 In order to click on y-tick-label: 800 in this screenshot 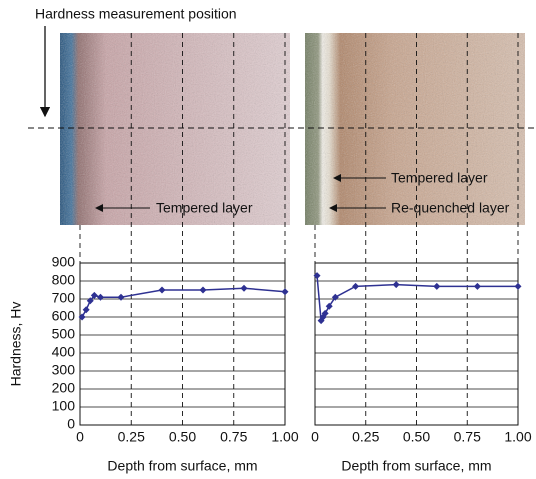, I will do `click(64, 280)`.